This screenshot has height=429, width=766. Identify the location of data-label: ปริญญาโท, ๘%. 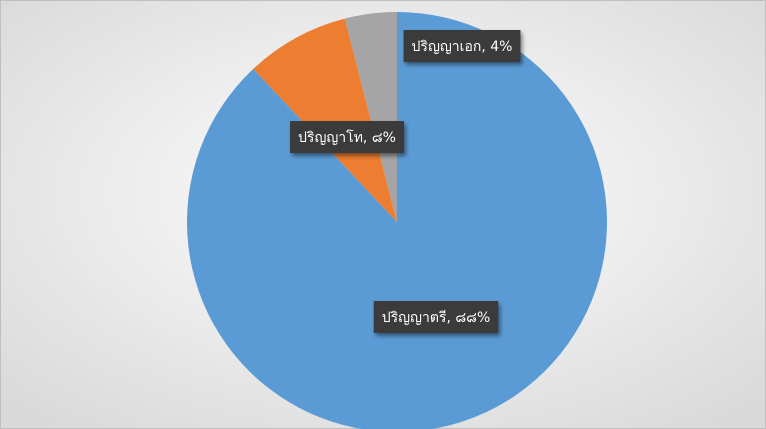
(347, 137).